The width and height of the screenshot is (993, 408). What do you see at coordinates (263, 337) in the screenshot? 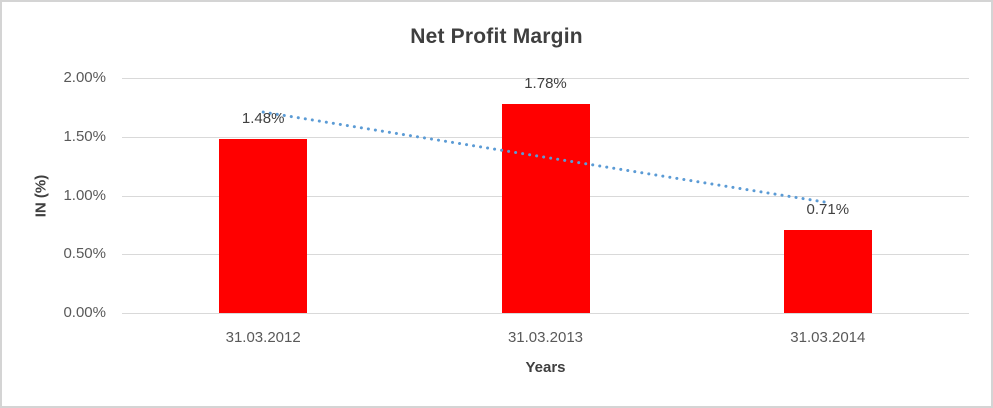
I see `x-tick-label: 31.03.2012` at bounding box center [263, 337].